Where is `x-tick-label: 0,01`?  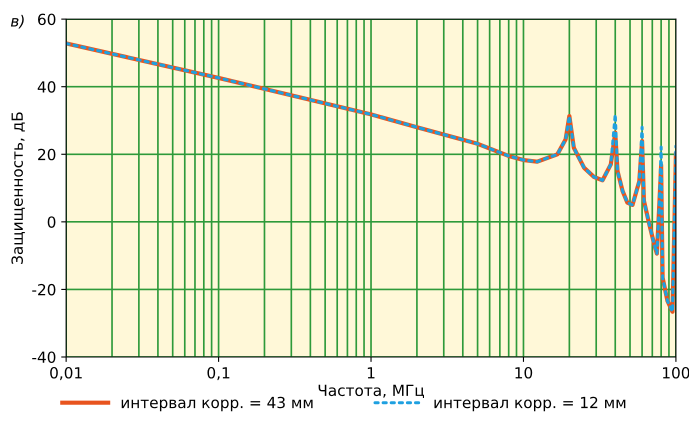
x-tick-label: 0,01 is located at coordinates (66, 373).